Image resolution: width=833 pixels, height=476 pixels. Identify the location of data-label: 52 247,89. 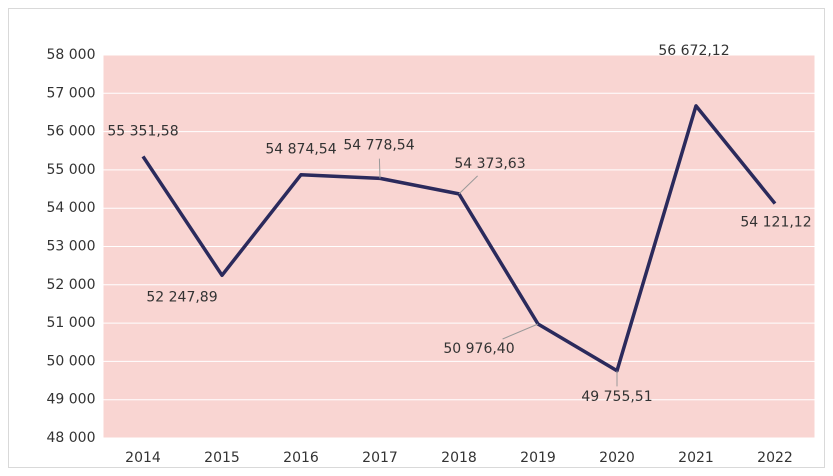
(181, 297).